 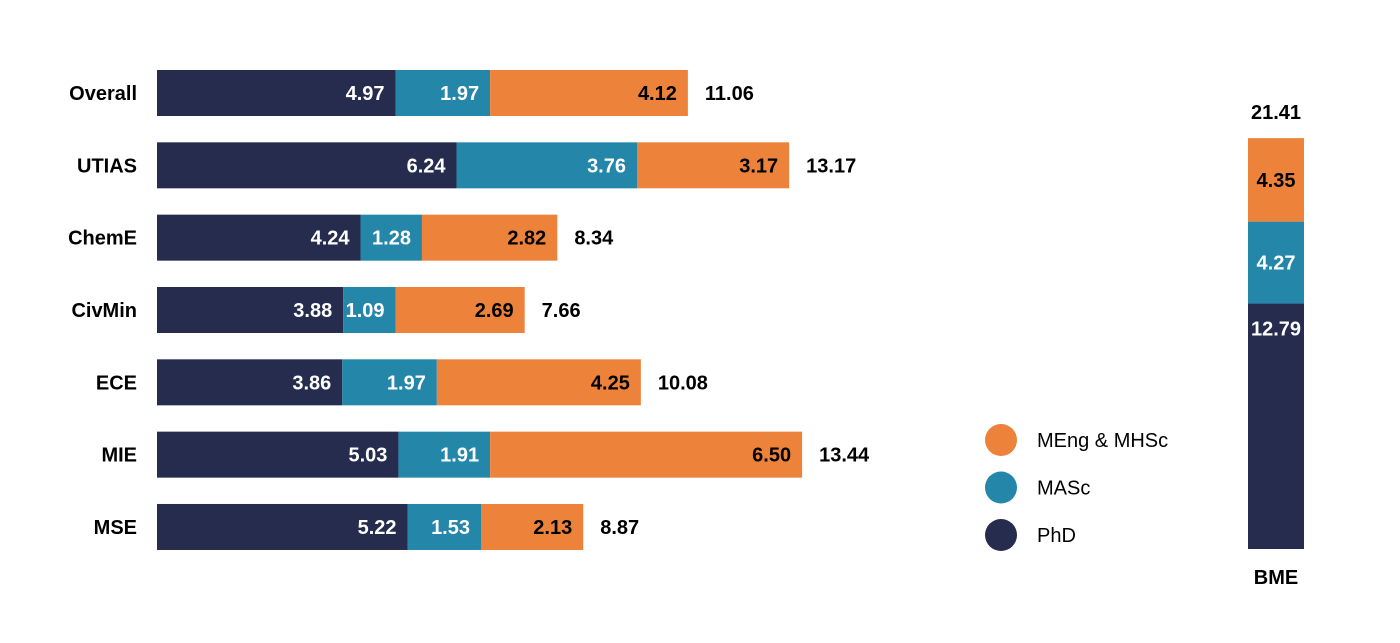 What do you see at coordinates (561, 311) in the screenshot?
I see `total-label-civmin: 7.66` at bounding box center [561, 311].